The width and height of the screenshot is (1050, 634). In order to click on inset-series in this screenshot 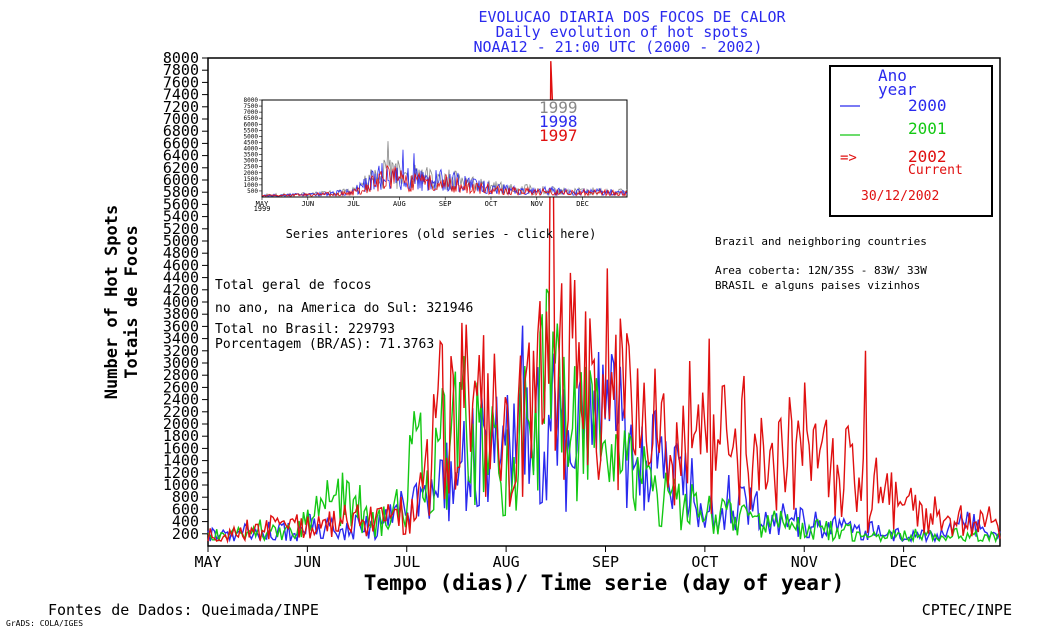, I will do `click(444, 169)`.